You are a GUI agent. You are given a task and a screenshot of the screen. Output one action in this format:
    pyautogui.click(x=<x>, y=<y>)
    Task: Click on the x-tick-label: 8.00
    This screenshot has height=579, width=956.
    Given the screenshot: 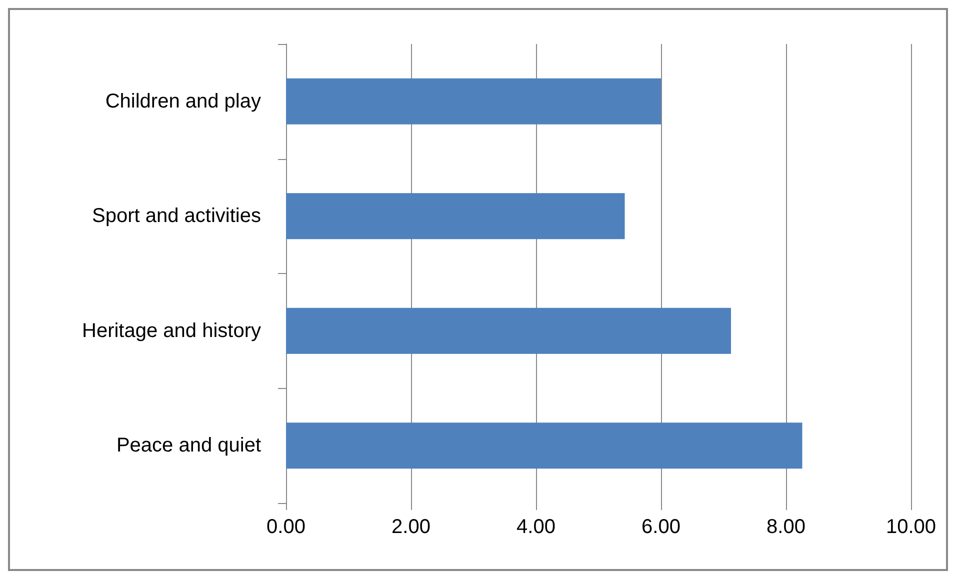 What is the action you would take?
    pyautogui.click(x=786, y=527)
    